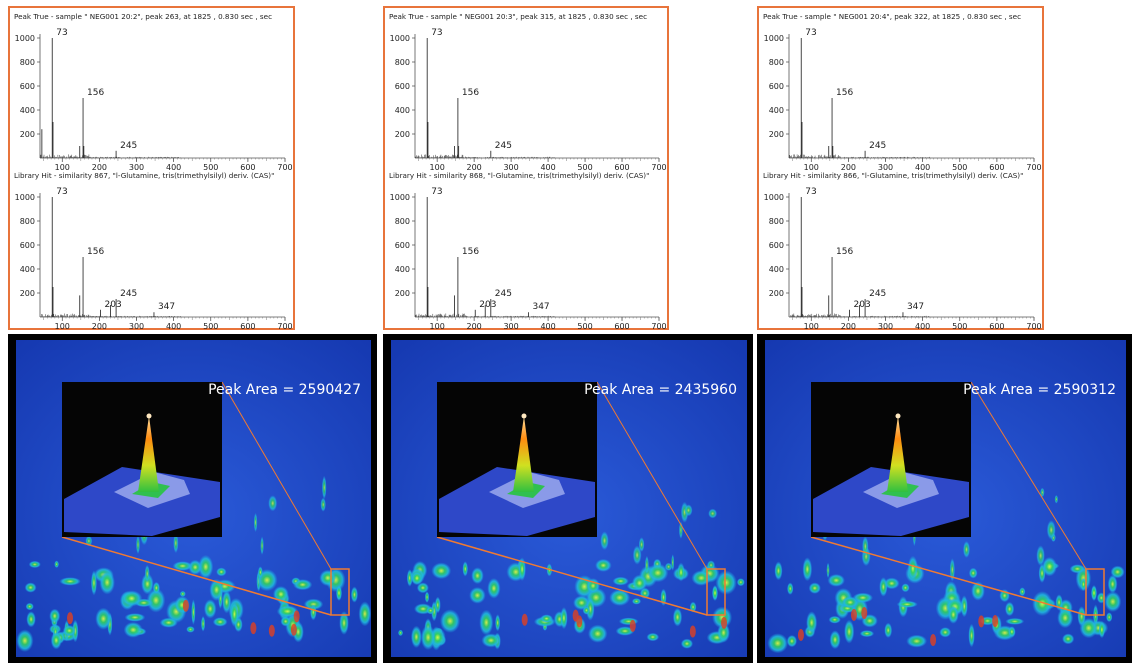  What do you see at coordinates (148, 454) in the screenshot?
I see `inset-peak` at bounding box center [148, 454].